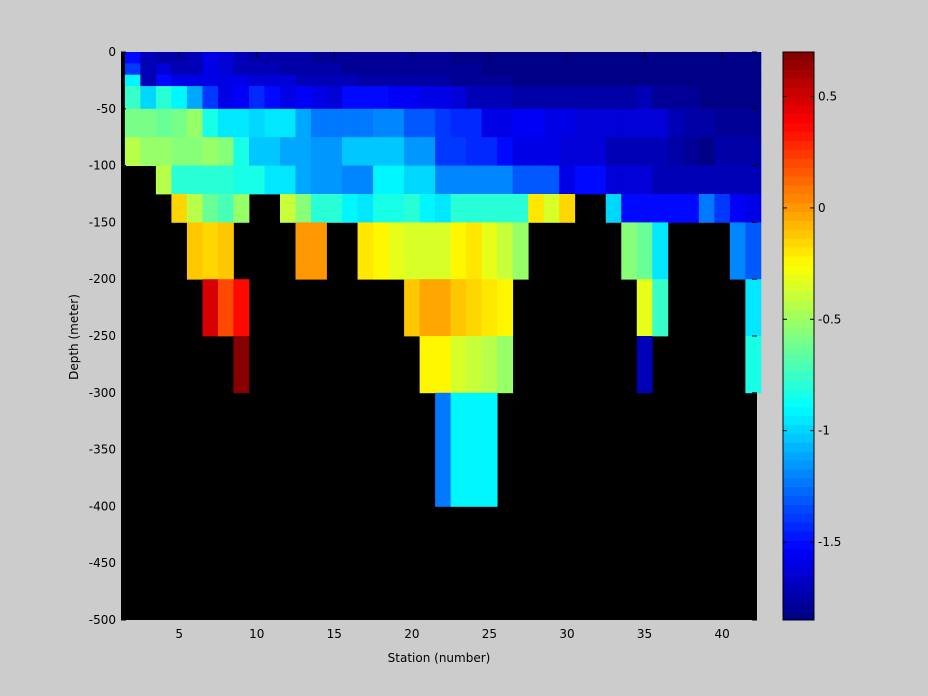 The height and width of the screenshot is (696, 928). Describe the element at coordinates (102, 166) in the screenshot. I see `y-tick-label: -100` at that location.